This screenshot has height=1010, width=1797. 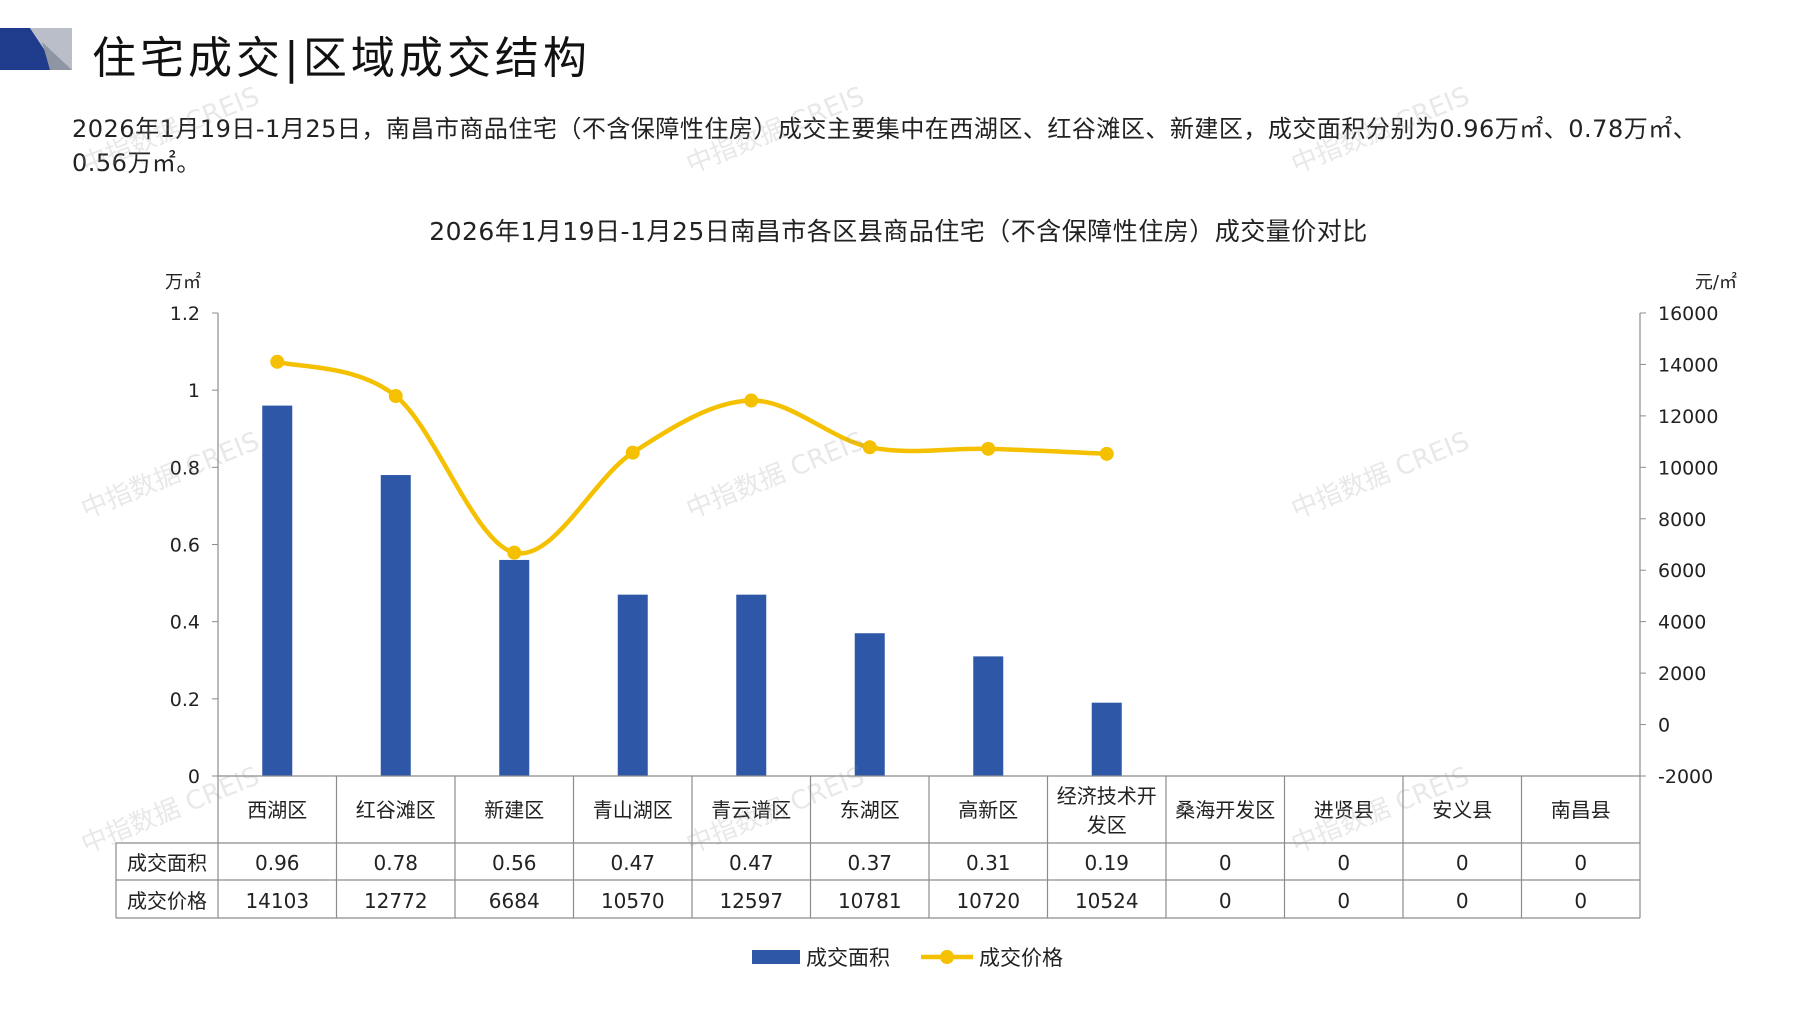 What do you see at coordinates (1107, 796) in the screenshot?
I see `category-label: 经济技术开` at bounding box center [1107, 796].